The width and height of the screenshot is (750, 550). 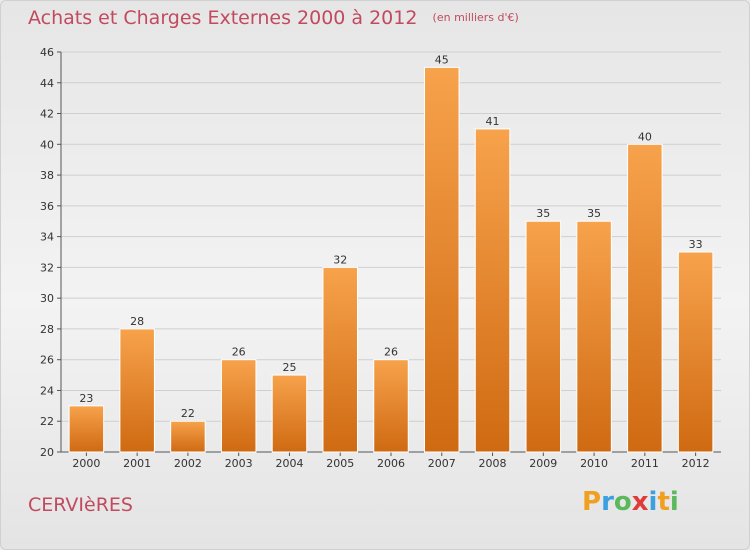 What do you see at coordinates (442, 463) in the screenshot?
I see `x-tick-label: 2007` at bounding box center [442, 463].